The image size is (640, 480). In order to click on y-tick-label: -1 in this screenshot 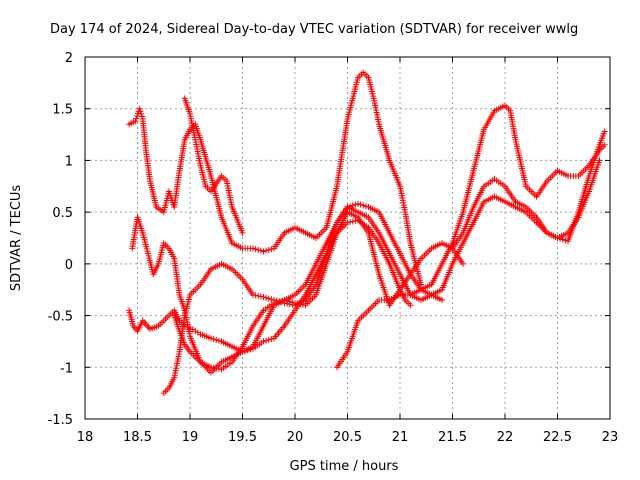, I will do `click(66, 368)`.